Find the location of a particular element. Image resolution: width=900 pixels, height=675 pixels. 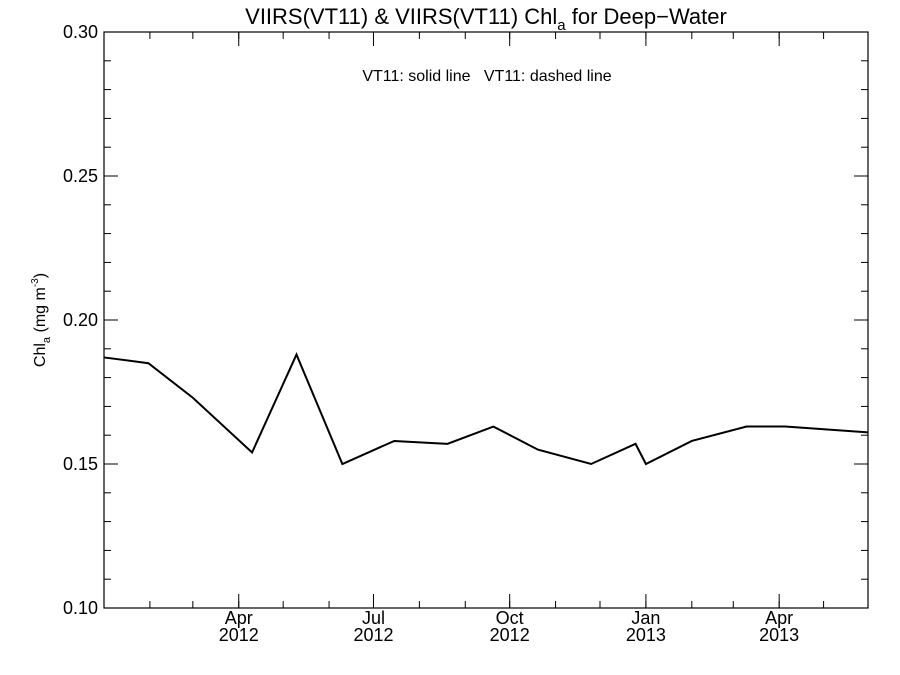

y-axis-label-subscript: a is located at coordinates (47, 339).